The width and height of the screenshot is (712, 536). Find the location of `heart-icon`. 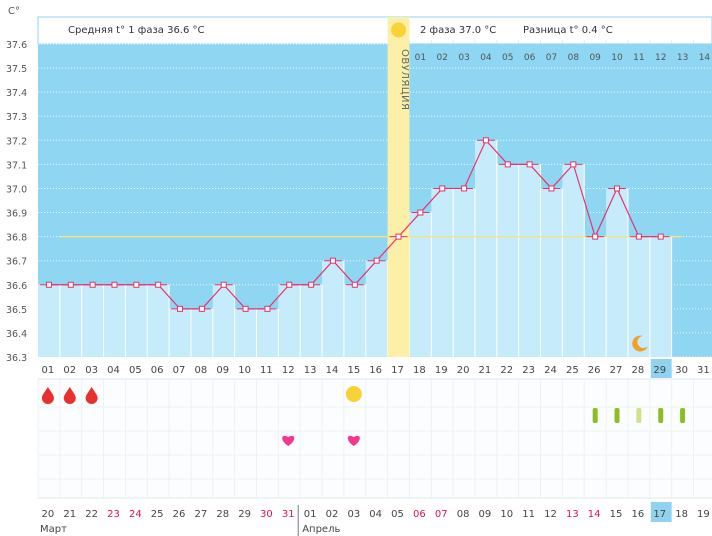

heart-icon is located at coordinates (353, 440).